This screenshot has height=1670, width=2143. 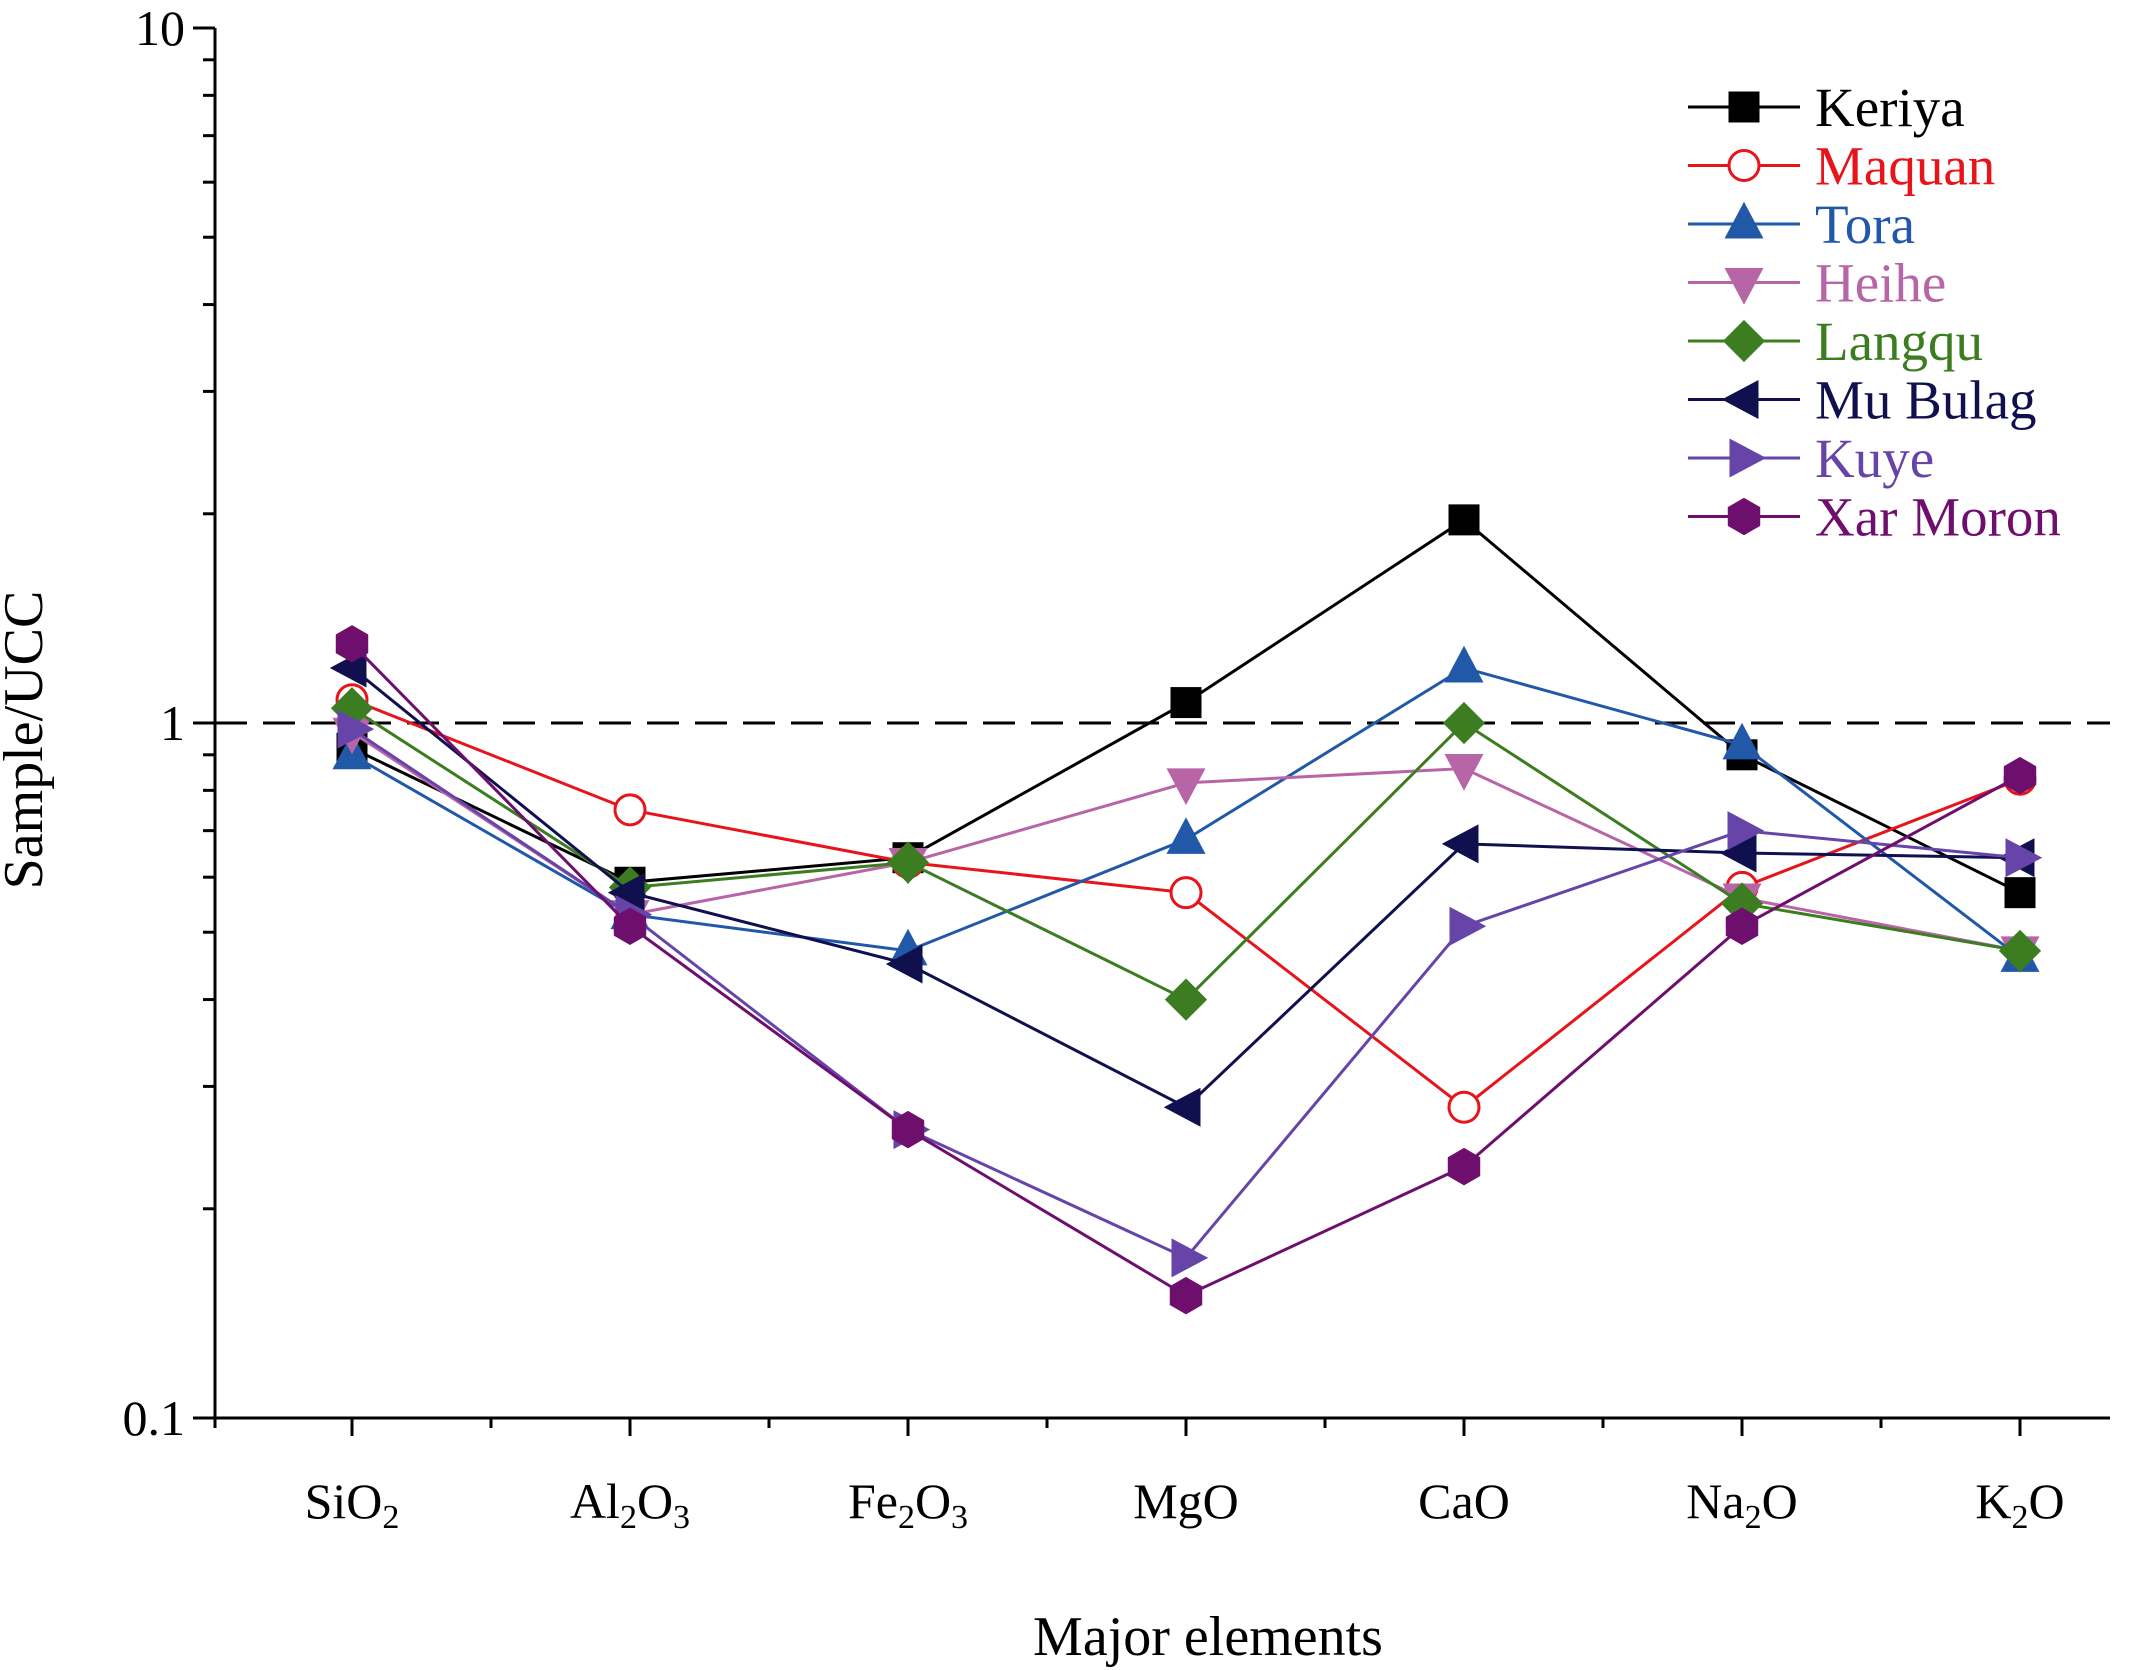 What do you see at coordinates (160, 28) in the screenshot?
I see `y-tick-label: 10` at bounding box center [160, 28].